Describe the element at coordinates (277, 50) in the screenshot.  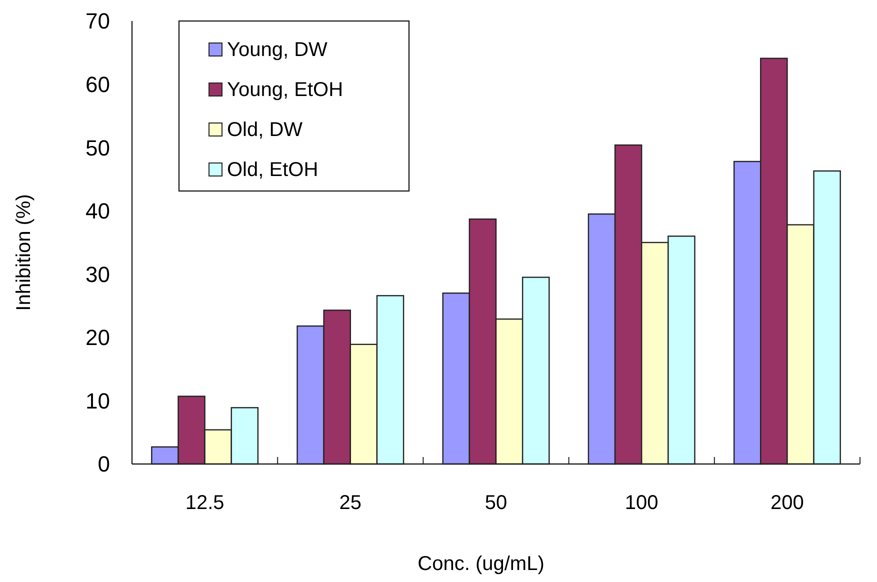
I see `legend-label: Young, DW` at that location.